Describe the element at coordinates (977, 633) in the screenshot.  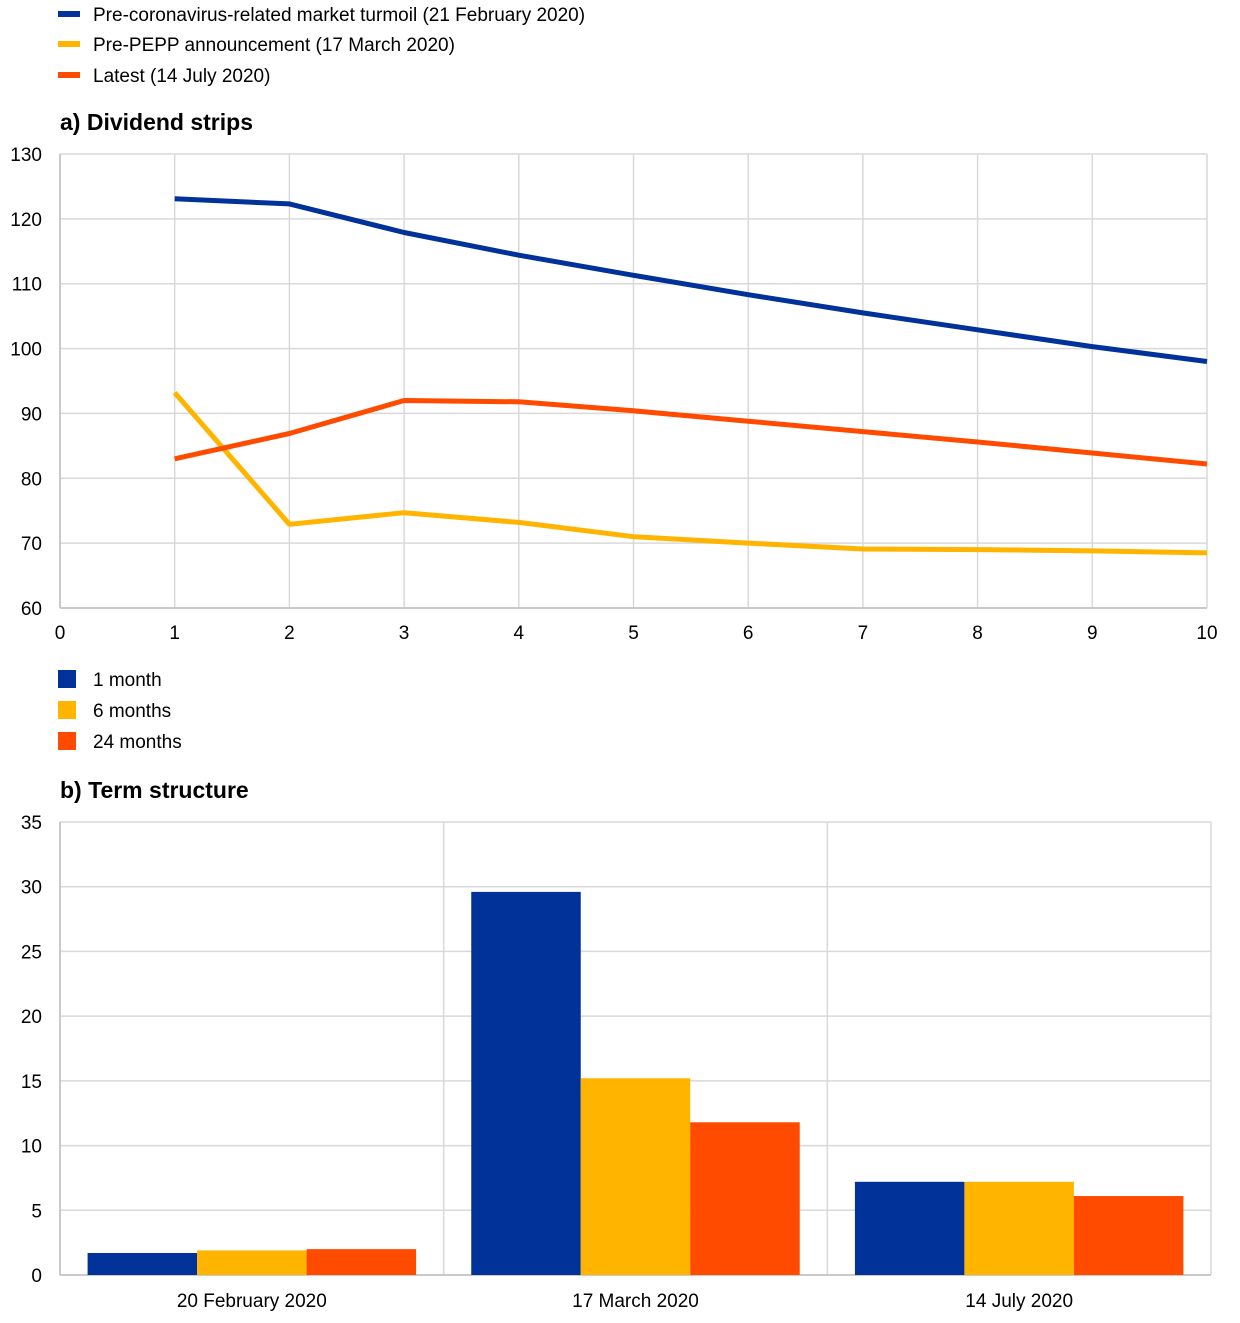
I see `x-tick-label: 8` at that location.